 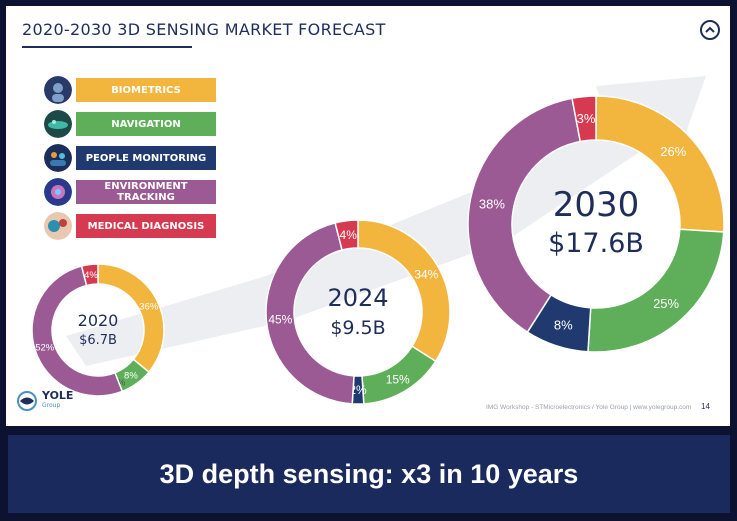 What do you see at coordinates (357, 298) in the screenshot?
I see `center-year: 2024` at bounding box center [357, 298].